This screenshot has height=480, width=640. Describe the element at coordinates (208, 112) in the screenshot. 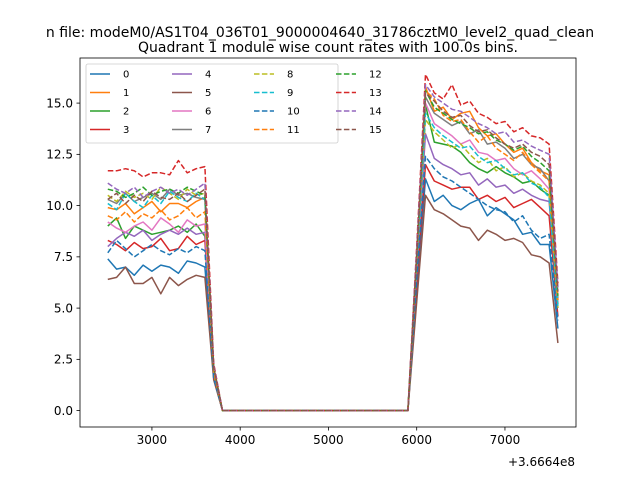

I see `legend-label-6: 6` at that location.